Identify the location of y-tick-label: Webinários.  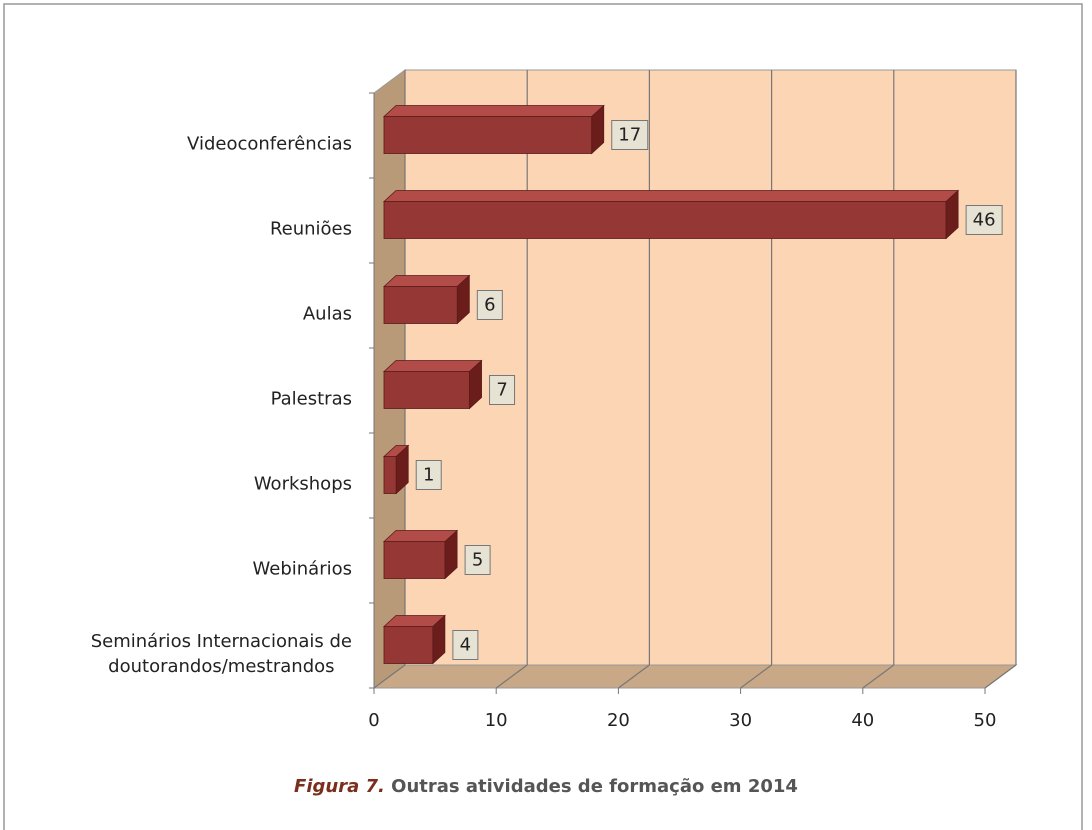
(302, 568).